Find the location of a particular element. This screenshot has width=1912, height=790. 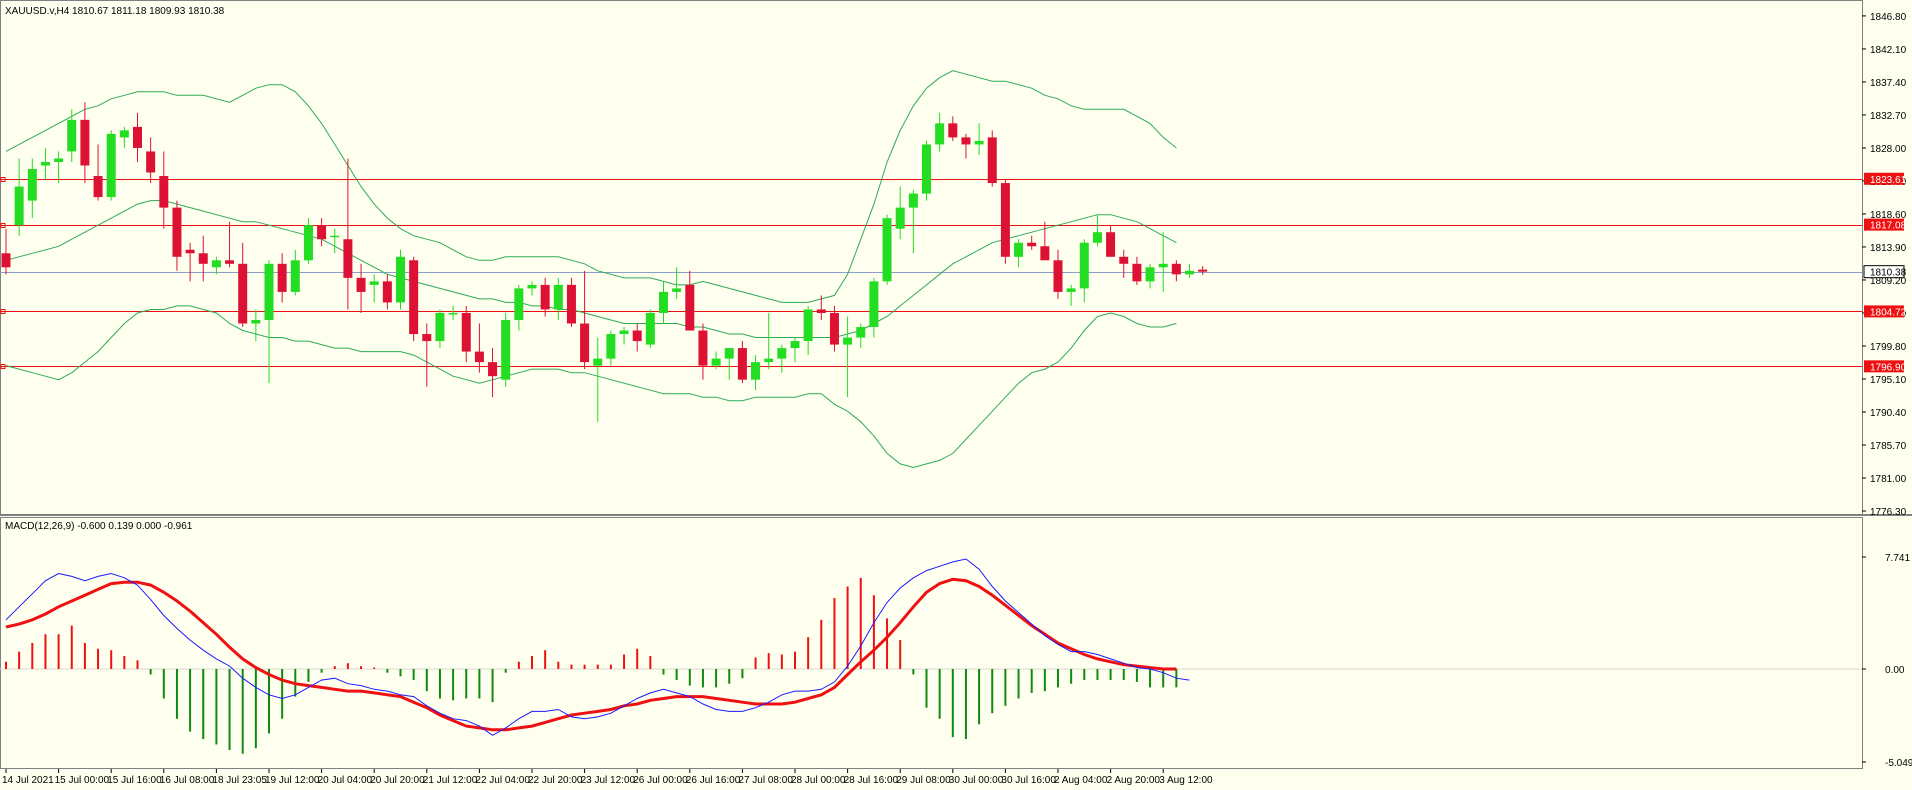

time-tick-label: 27 Jul 08:00 is located at coordinates (765, 780).